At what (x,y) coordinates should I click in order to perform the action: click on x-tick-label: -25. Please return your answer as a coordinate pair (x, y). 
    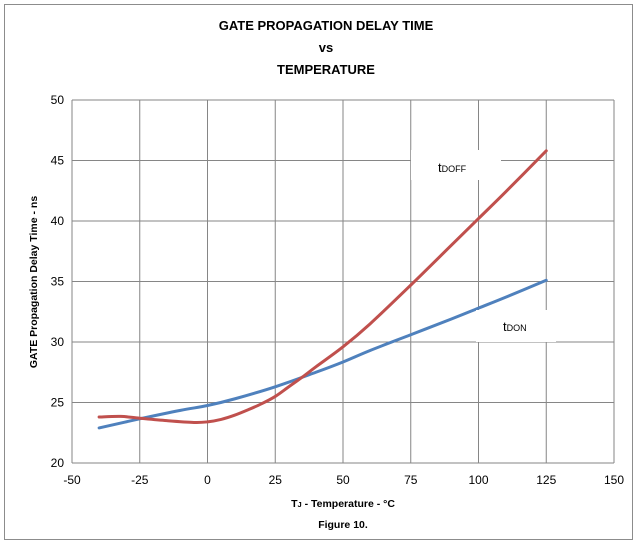
    Looking at the image, I should click on (140, 480).